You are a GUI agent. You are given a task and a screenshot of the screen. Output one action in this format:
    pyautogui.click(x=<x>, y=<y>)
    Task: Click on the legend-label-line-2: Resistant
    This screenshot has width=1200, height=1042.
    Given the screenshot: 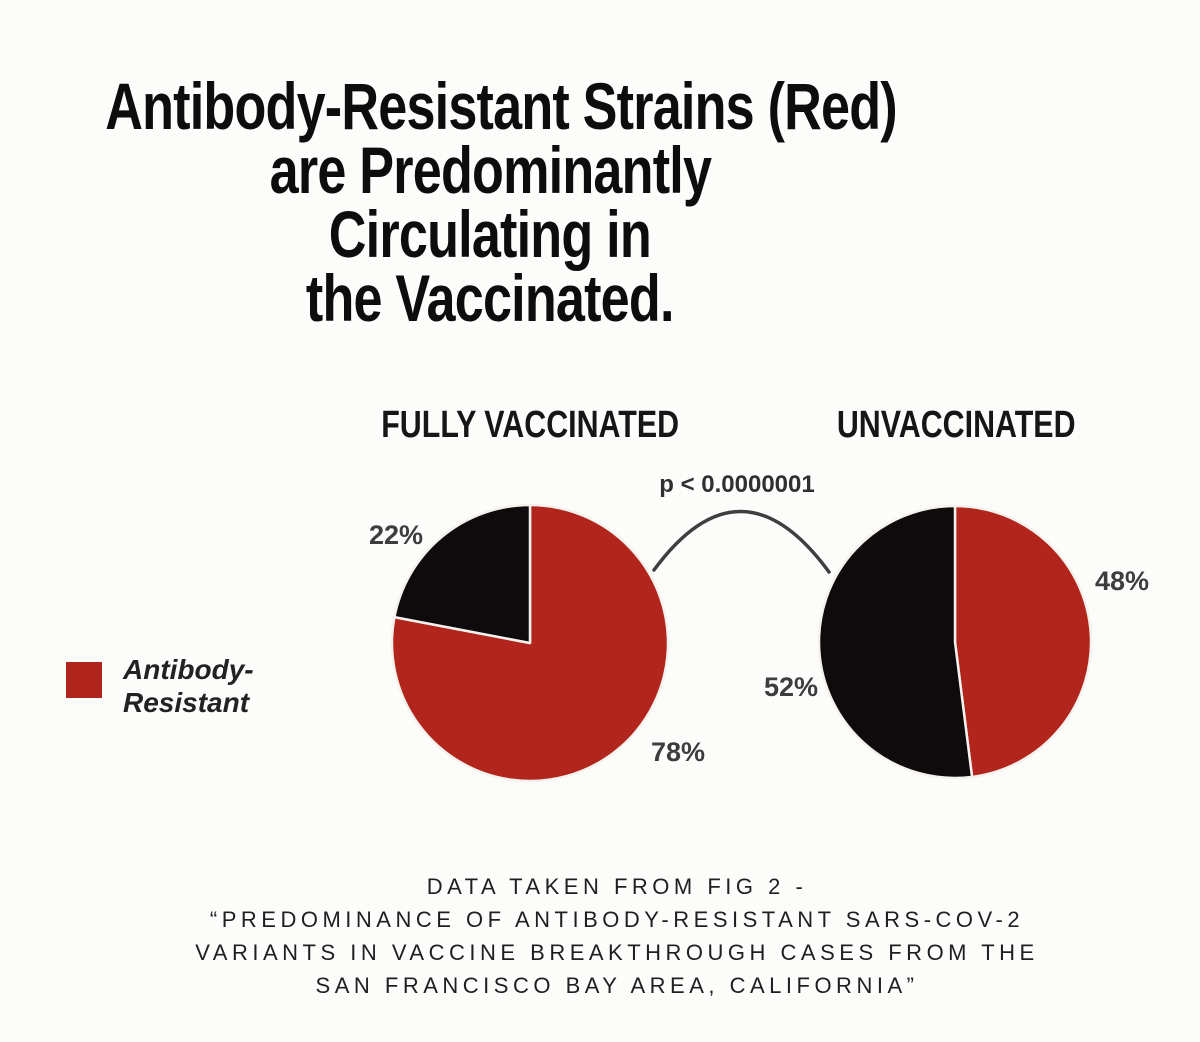 What is the action you would take?
    pyautogui.click(x=186, y=702)
    